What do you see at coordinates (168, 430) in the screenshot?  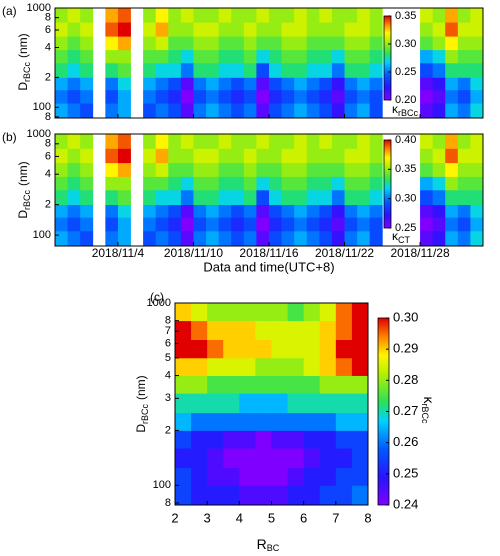 I see `y-tick-label: 2` at bounding box center [168, 430].